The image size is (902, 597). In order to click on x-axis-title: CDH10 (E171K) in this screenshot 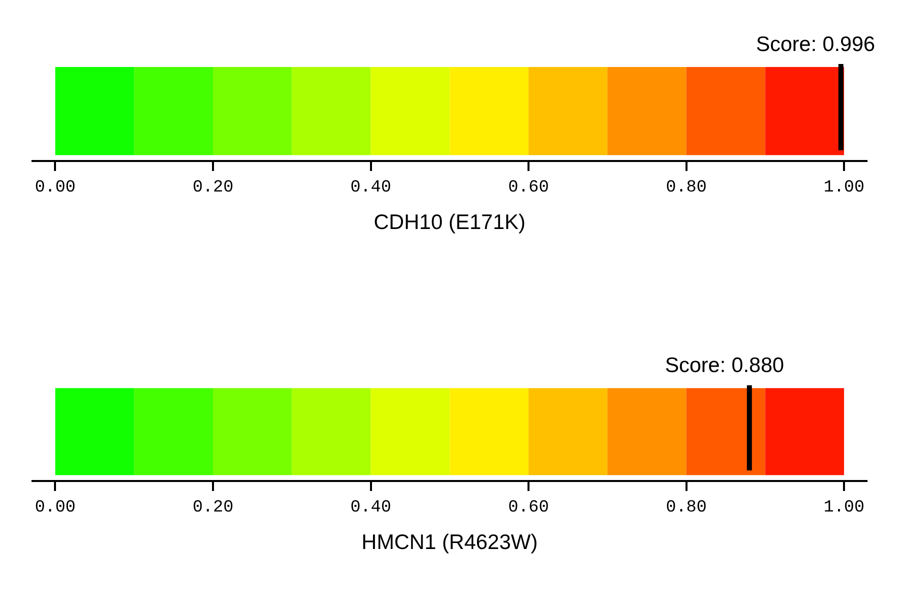, I will do `click(450, 222)`.